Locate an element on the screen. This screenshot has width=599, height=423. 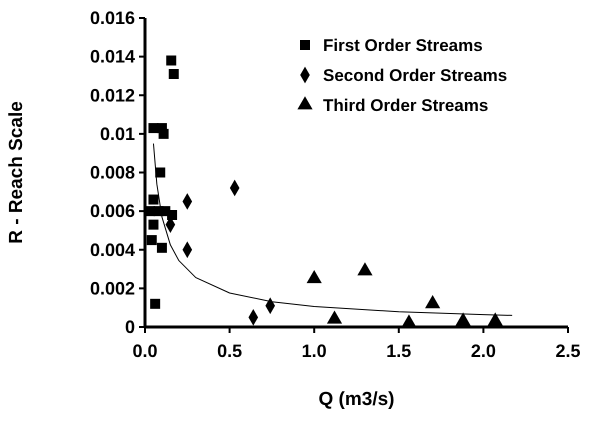
y-tick-label: 0.012 is located at coordinates (112, 95).